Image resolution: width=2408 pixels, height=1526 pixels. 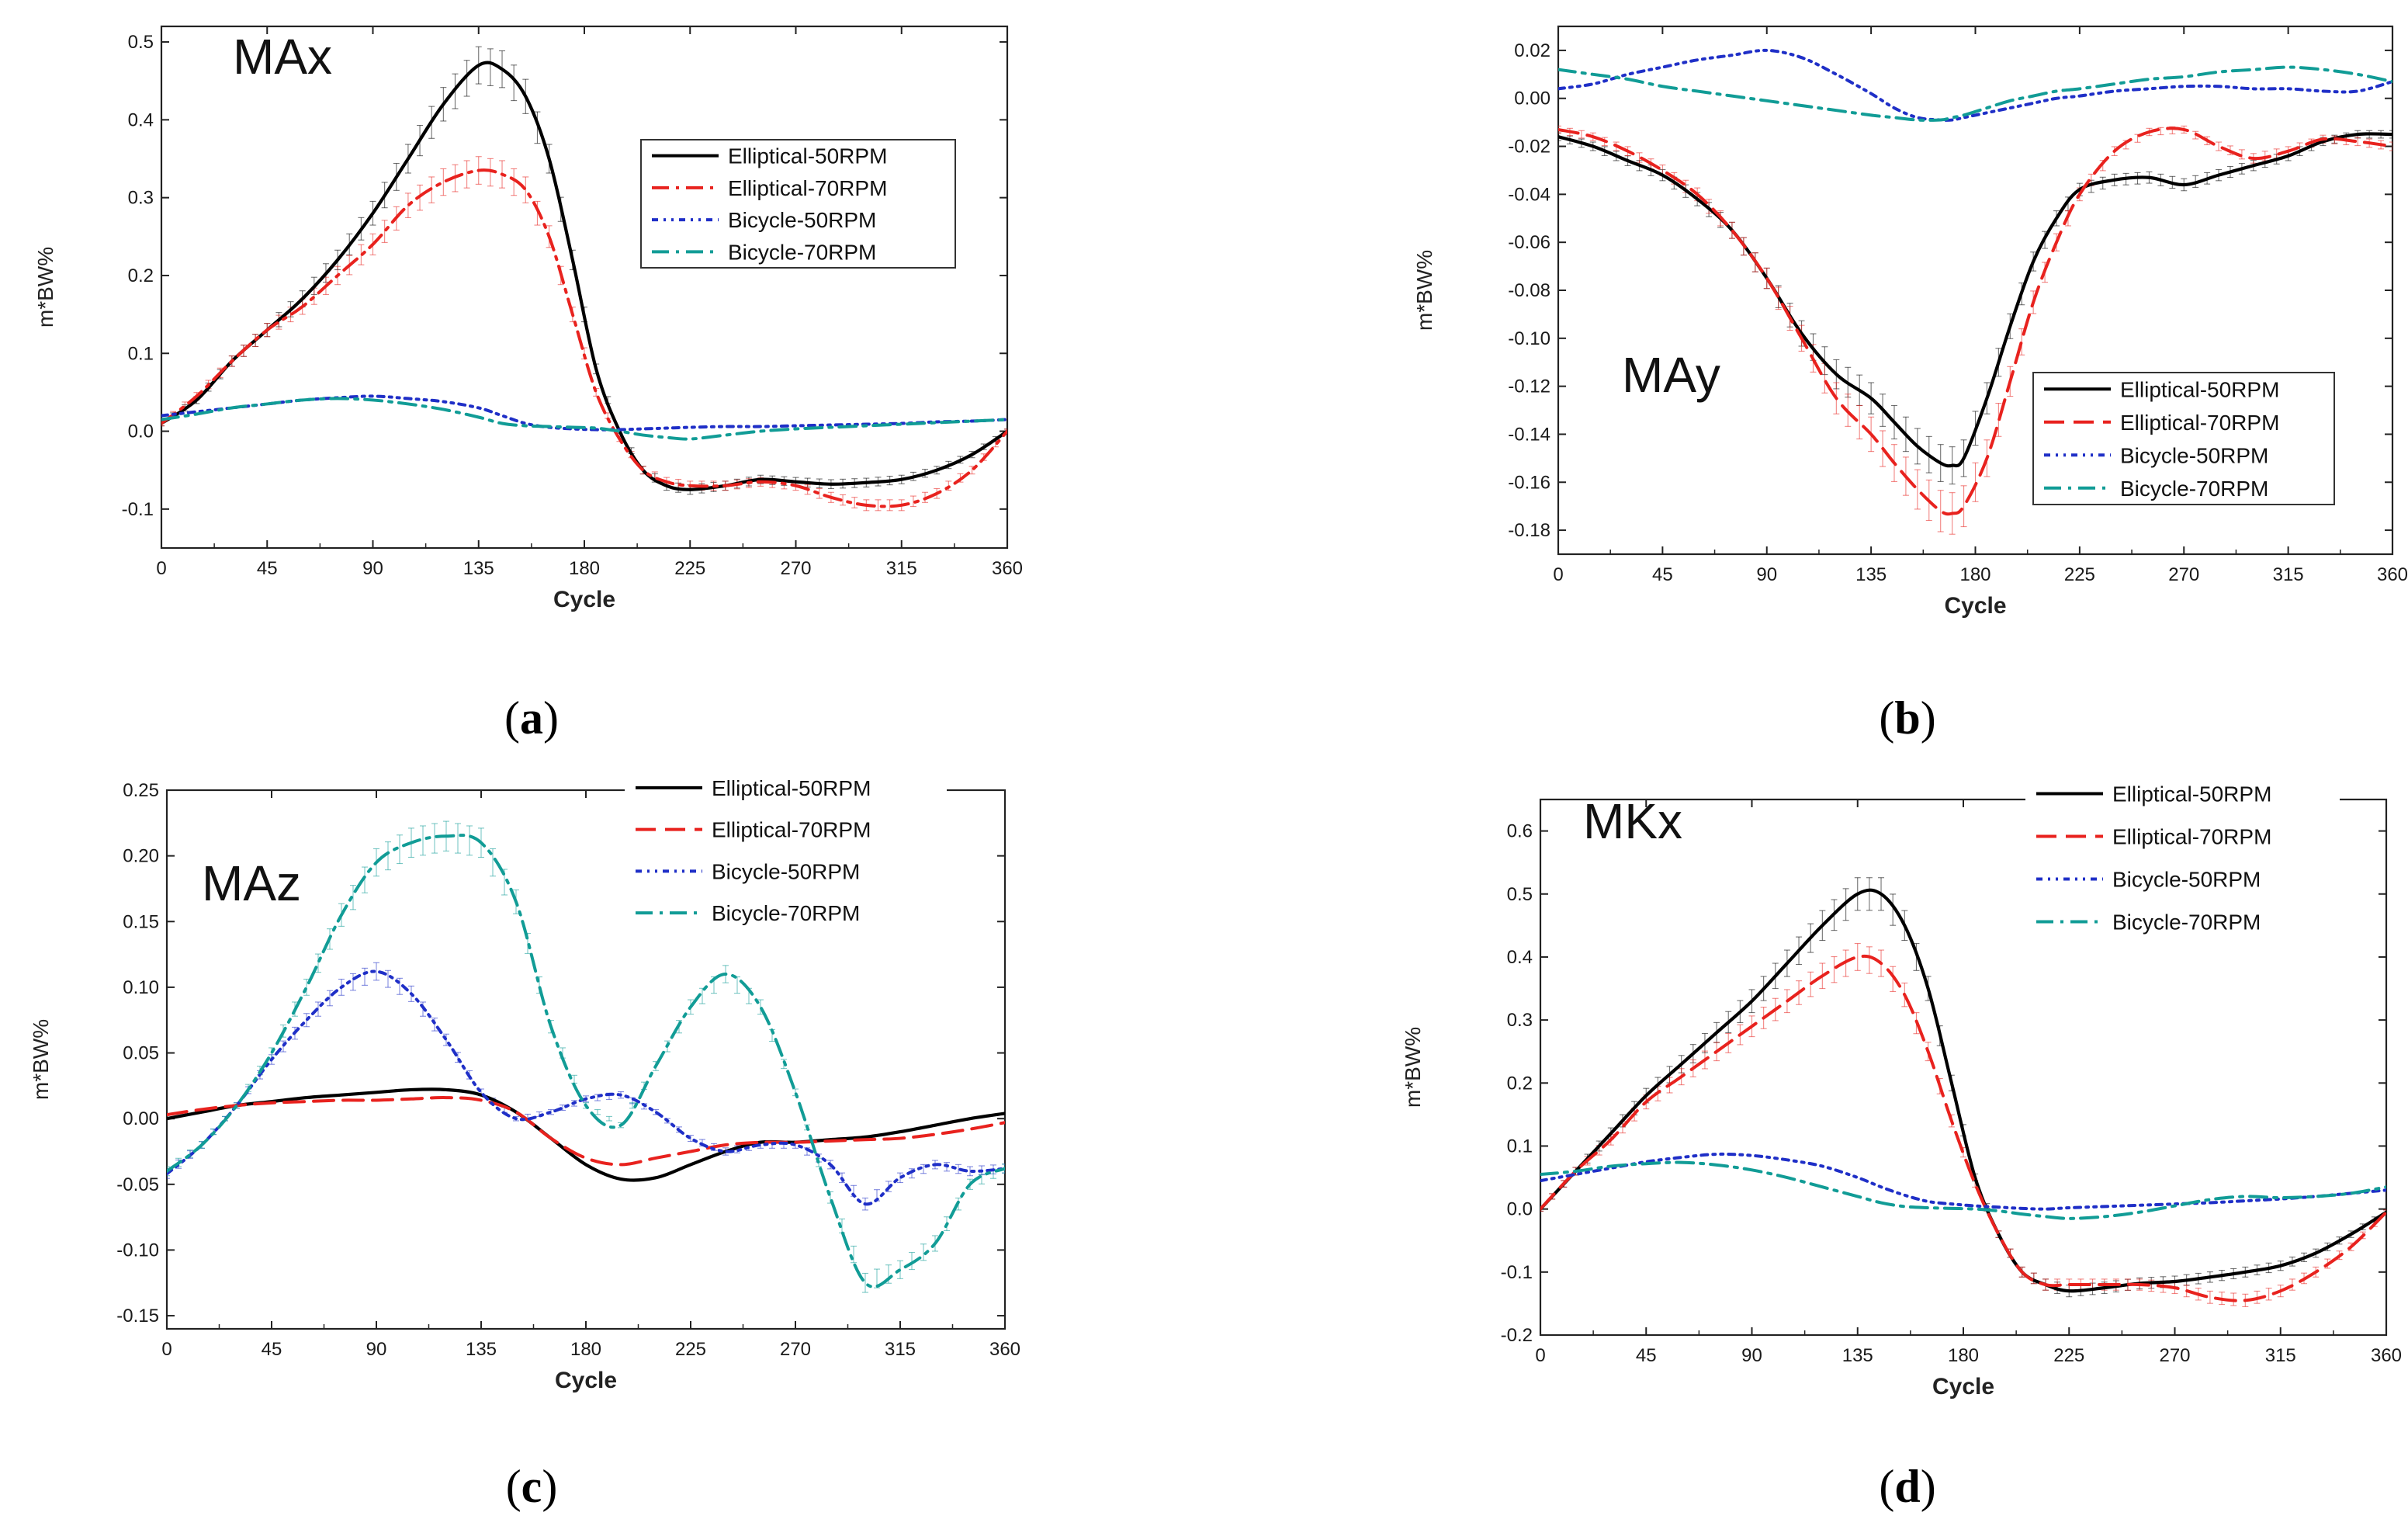 What do you see at coordinates (1520, 1083) in the screenshot?
I see `y-tick-label: 0.2` at bounding box center [1520, 1083].